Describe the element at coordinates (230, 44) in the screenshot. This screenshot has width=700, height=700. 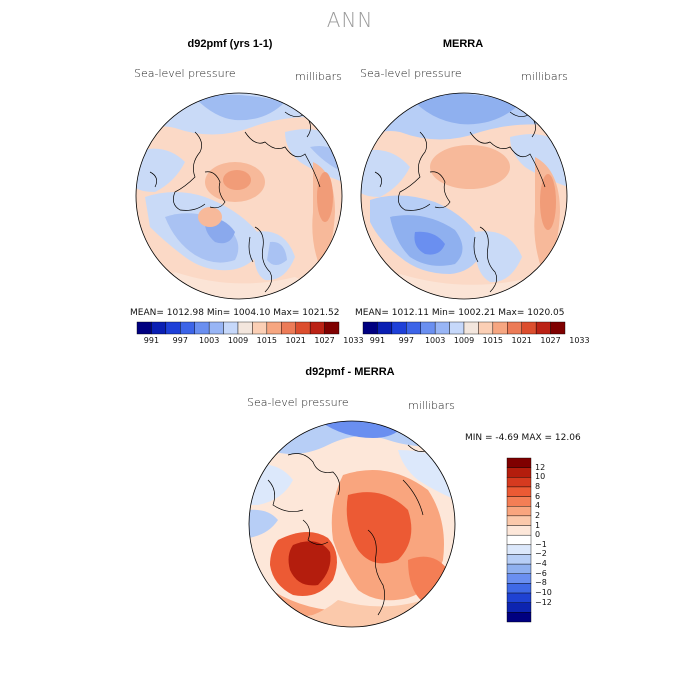
I see `panel-title-model: d92pmf (yrs 1-1)` at that location.